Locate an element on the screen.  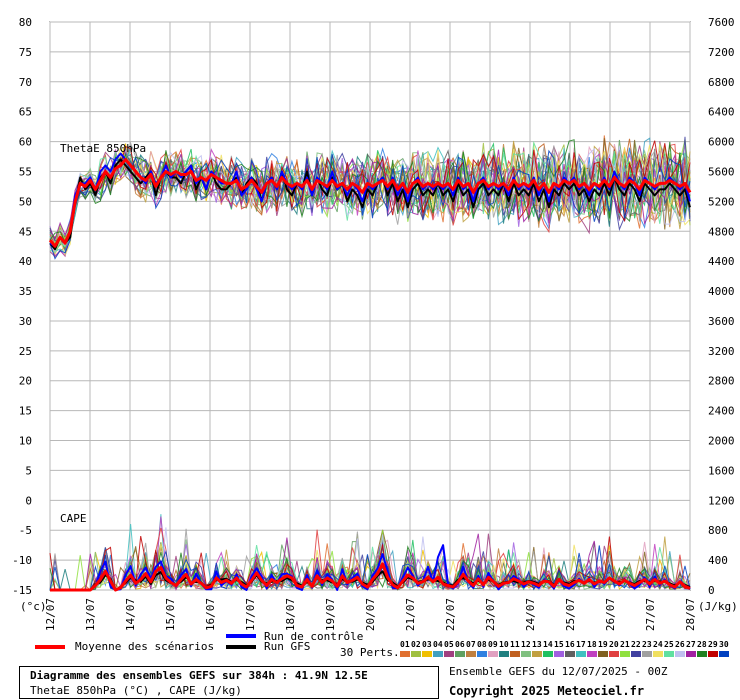
left-tick-label: -15 is located at coordinates (22, 590).